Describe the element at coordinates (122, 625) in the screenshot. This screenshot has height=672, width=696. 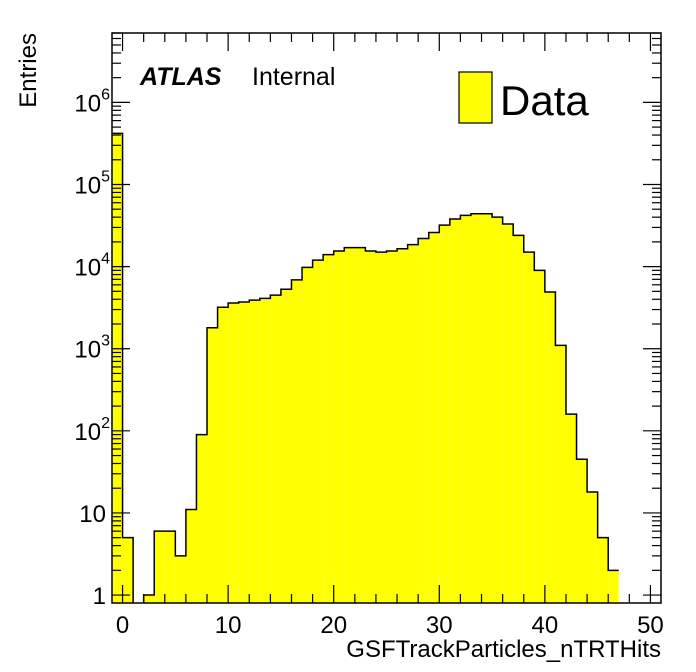
I see `x-tick-label: 0` at that location.